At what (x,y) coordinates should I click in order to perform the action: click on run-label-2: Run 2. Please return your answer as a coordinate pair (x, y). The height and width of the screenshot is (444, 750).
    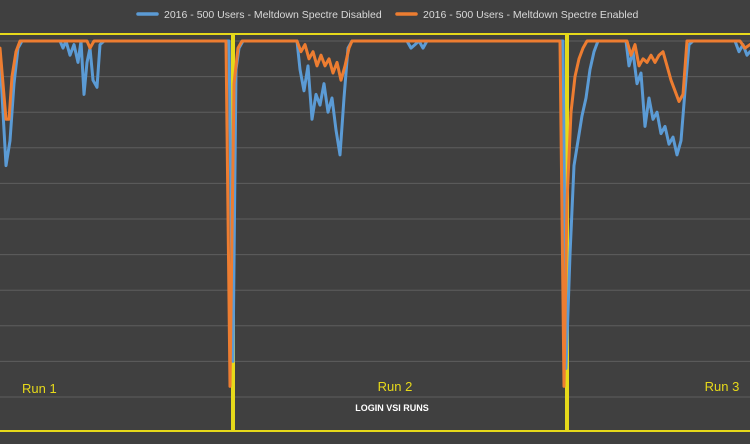
    Looking at the image, I should click on (395, 386).